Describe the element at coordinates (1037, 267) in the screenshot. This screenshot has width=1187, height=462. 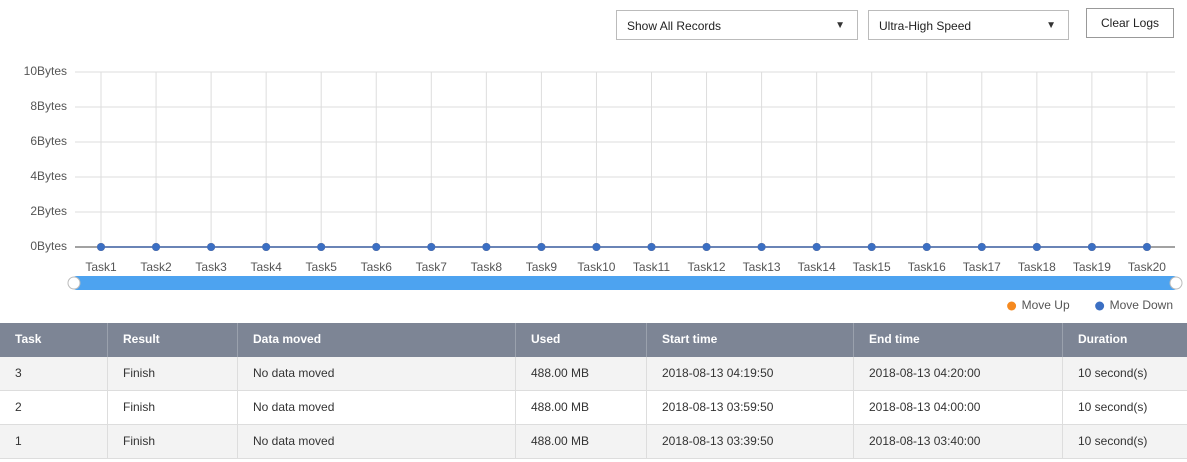
I see `x-tick-label: Task18` at that location.